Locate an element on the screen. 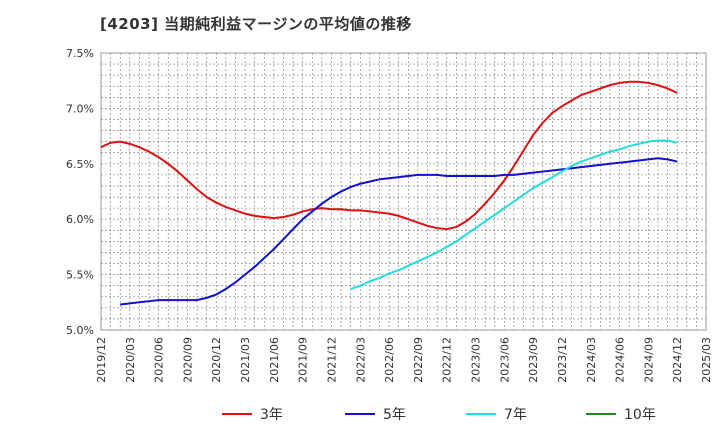 The width and height of the screenshot is (720, 440). x-tick-label: 2022/09 is located at coordinates (418, 360).